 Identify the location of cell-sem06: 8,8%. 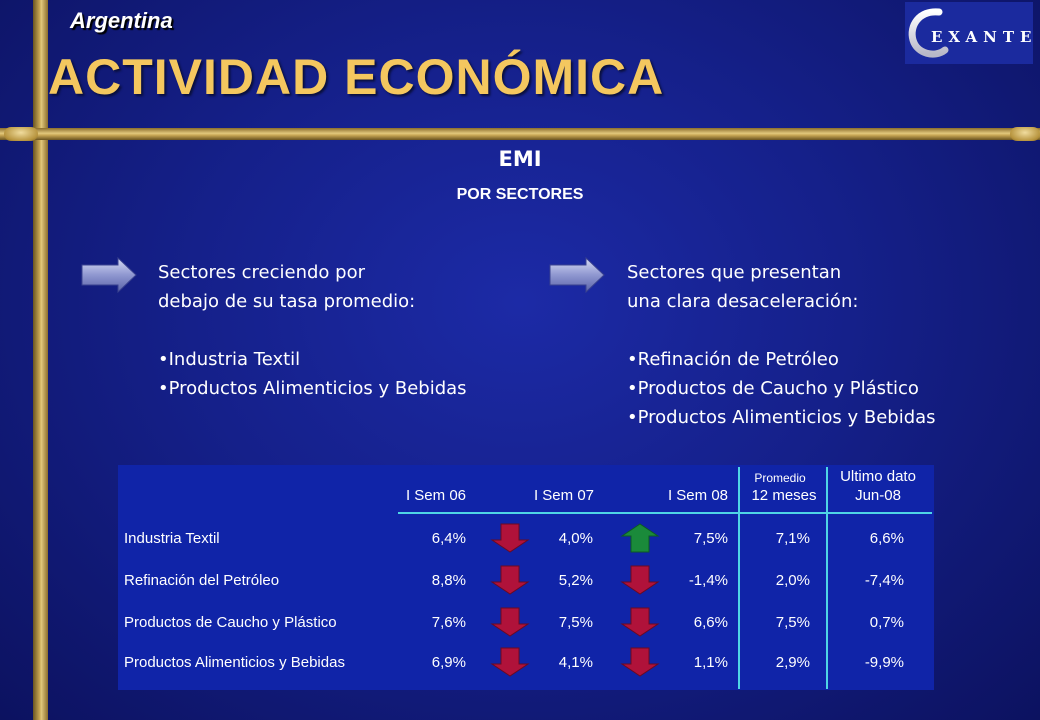
(448, 580).